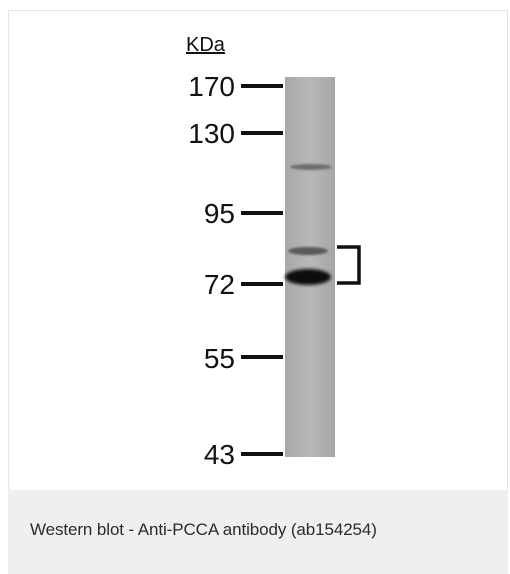 This screenshot has width=510, height=574. What do you see at coordinates (206, 45) in the screenshot?
I see `unit-label: KDa` at bounding box center [206, 45].